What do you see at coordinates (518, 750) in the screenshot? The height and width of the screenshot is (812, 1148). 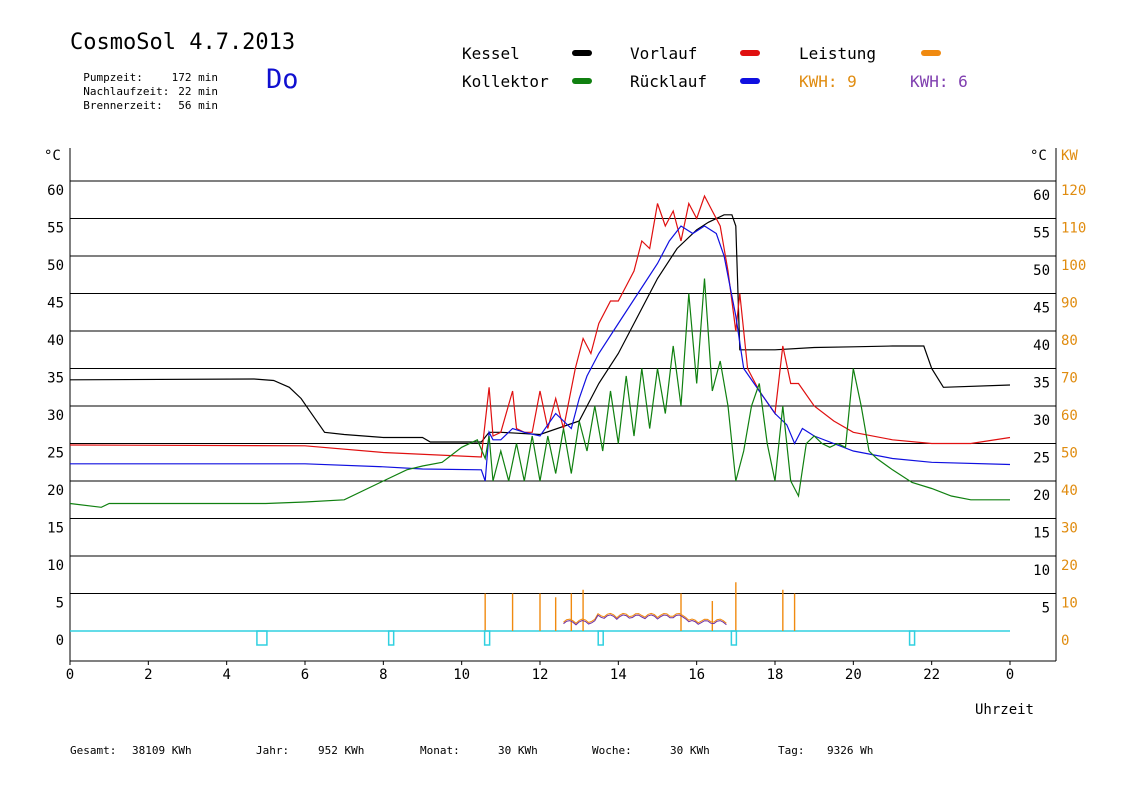 I see `footer-monat-value: 30 KWh` at bounding box center [518, 750].